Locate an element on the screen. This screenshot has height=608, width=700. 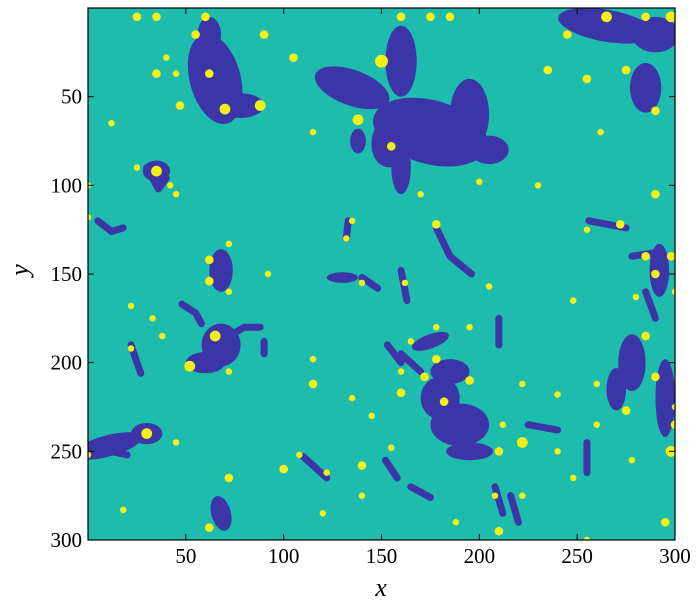
y-tick-label: 250 is located at coordinates (67, 451).